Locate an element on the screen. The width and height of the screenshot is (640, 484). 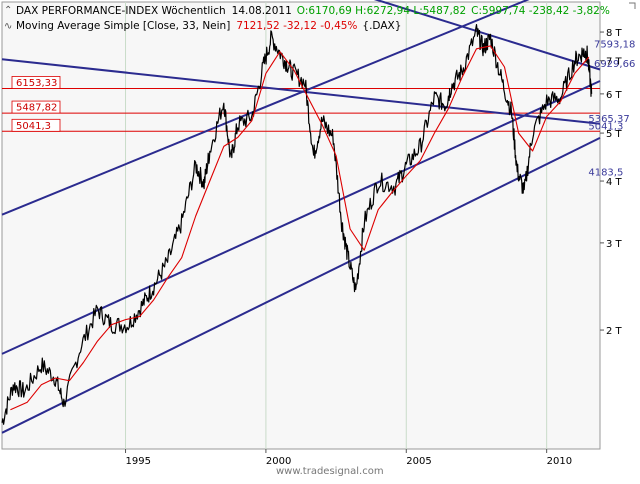
price-close: C:5997,74 -238,42 -3,82% is located at coordinates (540, 11).